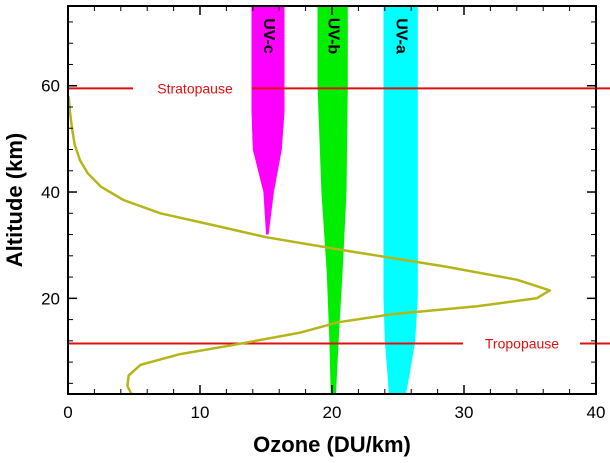 The image size is (610, 463). What do you see at coordinates (332, 412) in the screenshot?
I see `x-tick-label: 20` at bounding box center [332, 412].